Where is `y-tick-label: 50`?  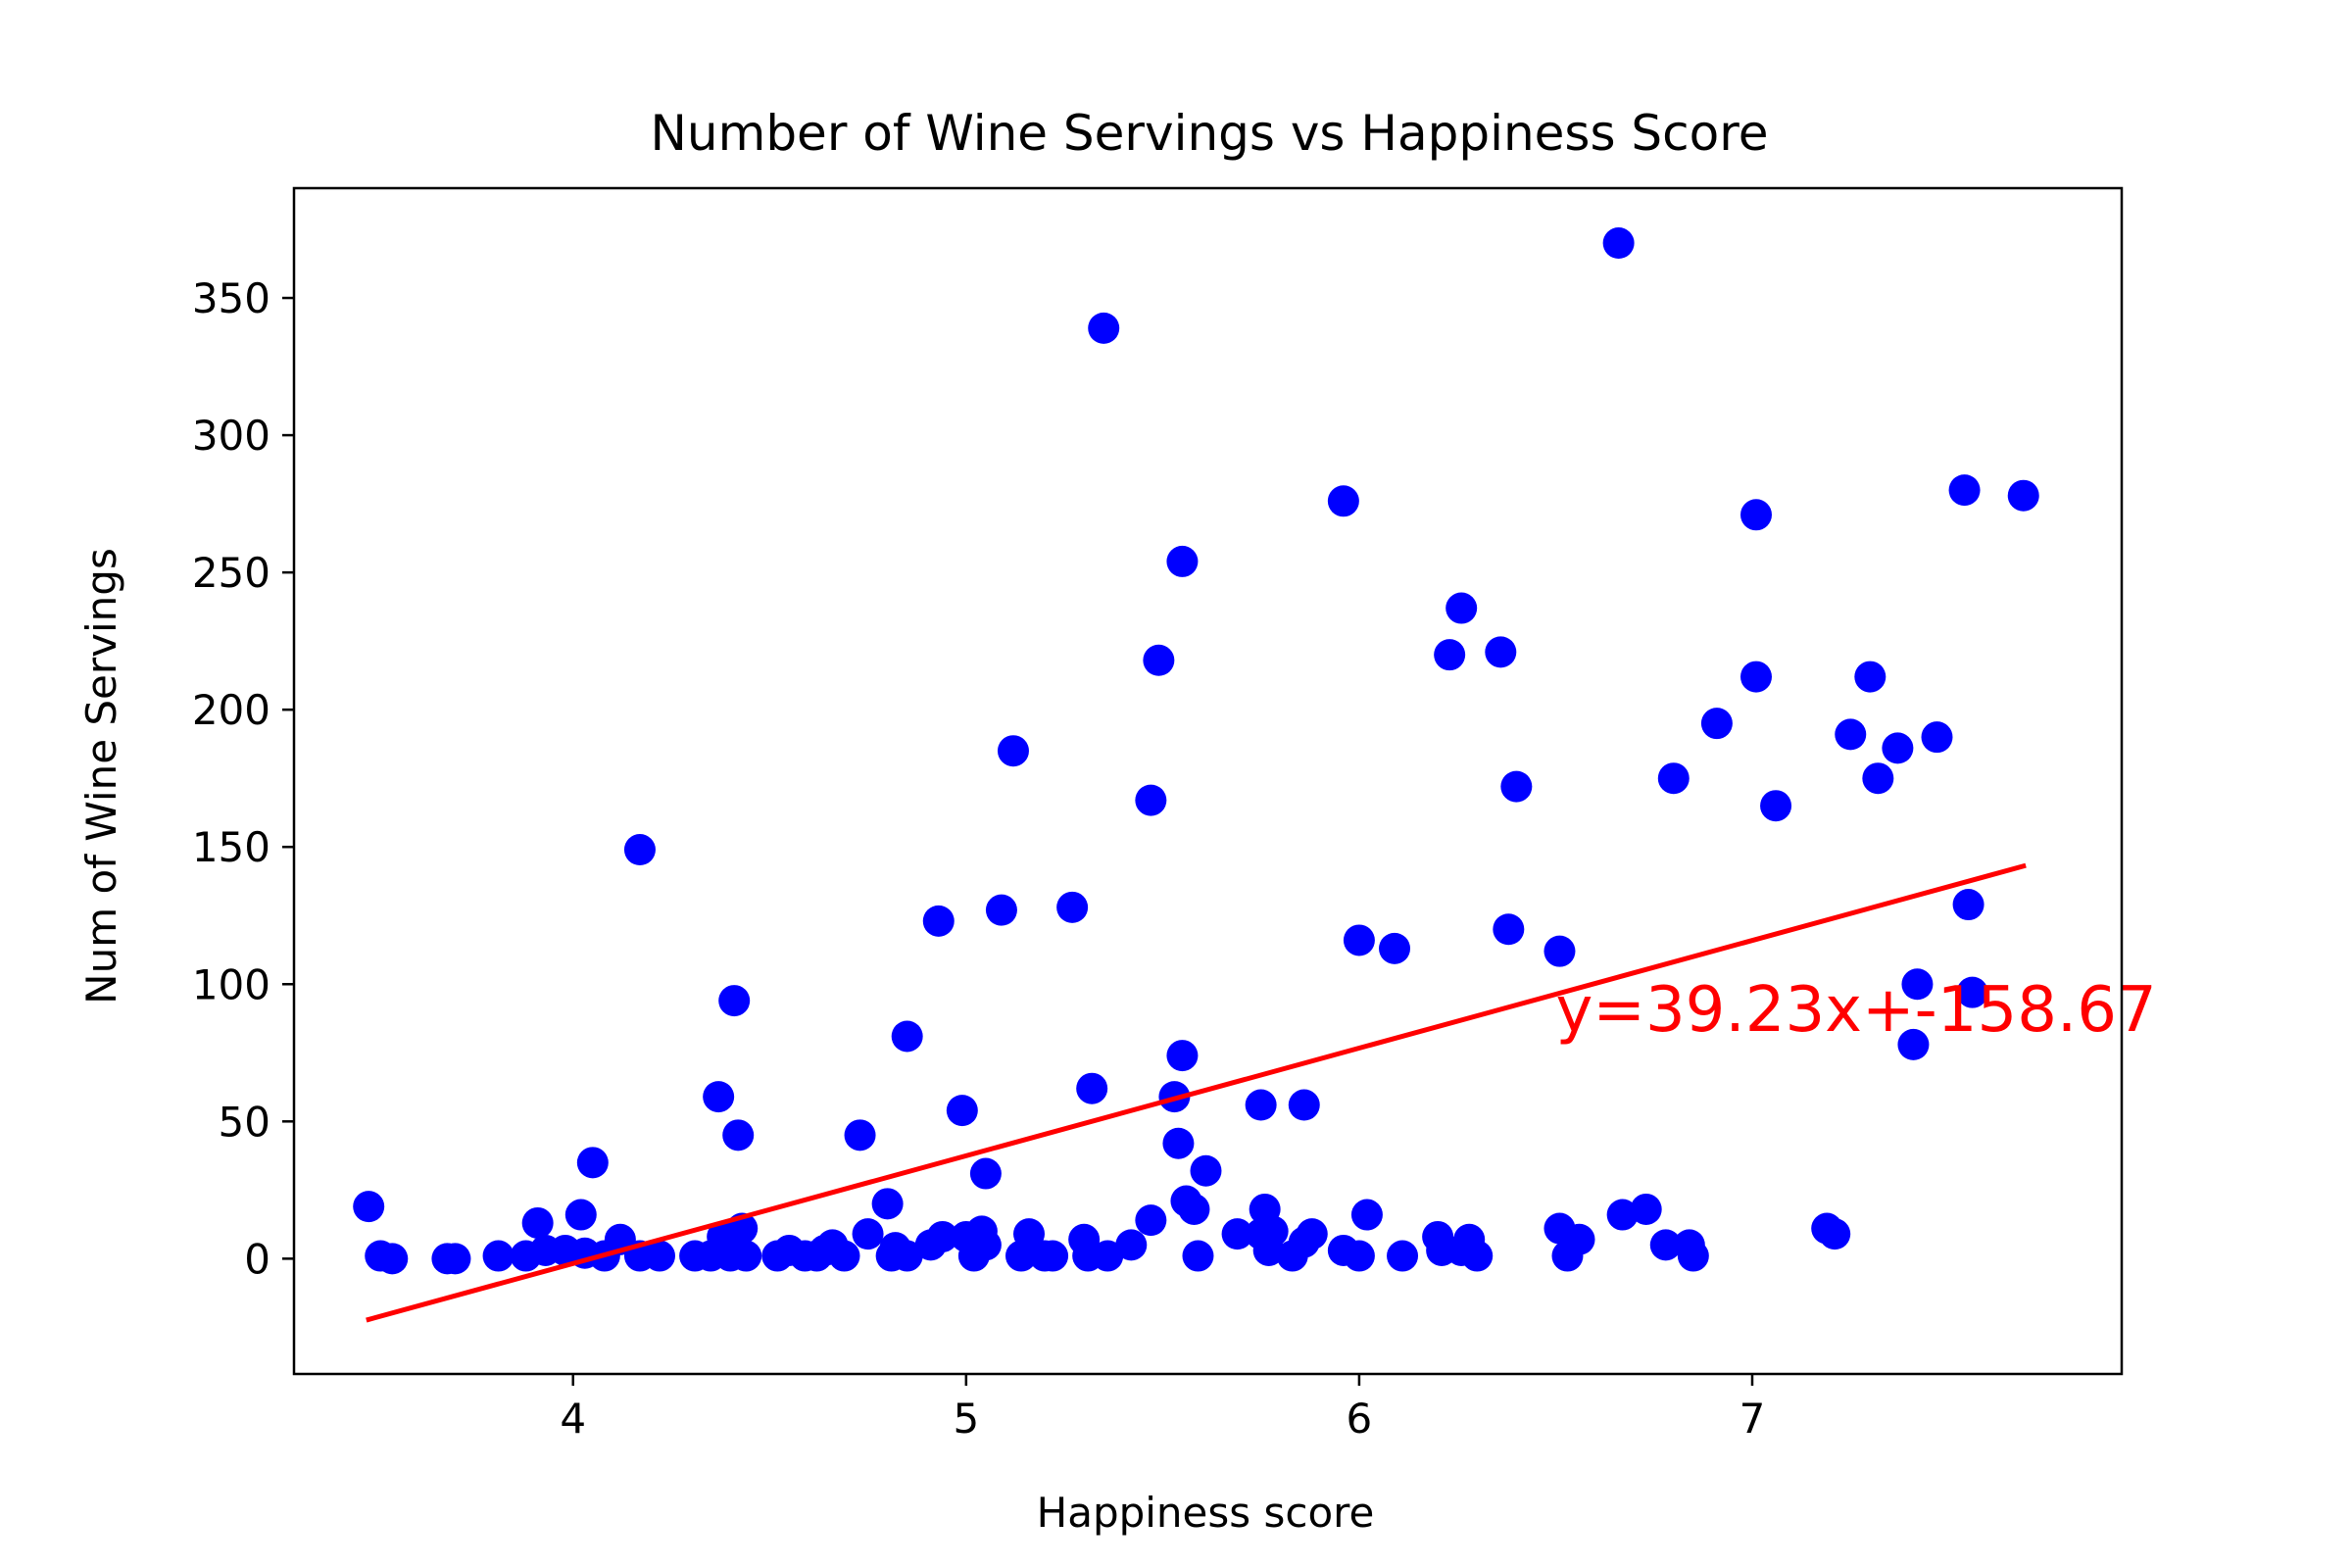
y-tick-label: 50 is located at coordinates (244, 1122).